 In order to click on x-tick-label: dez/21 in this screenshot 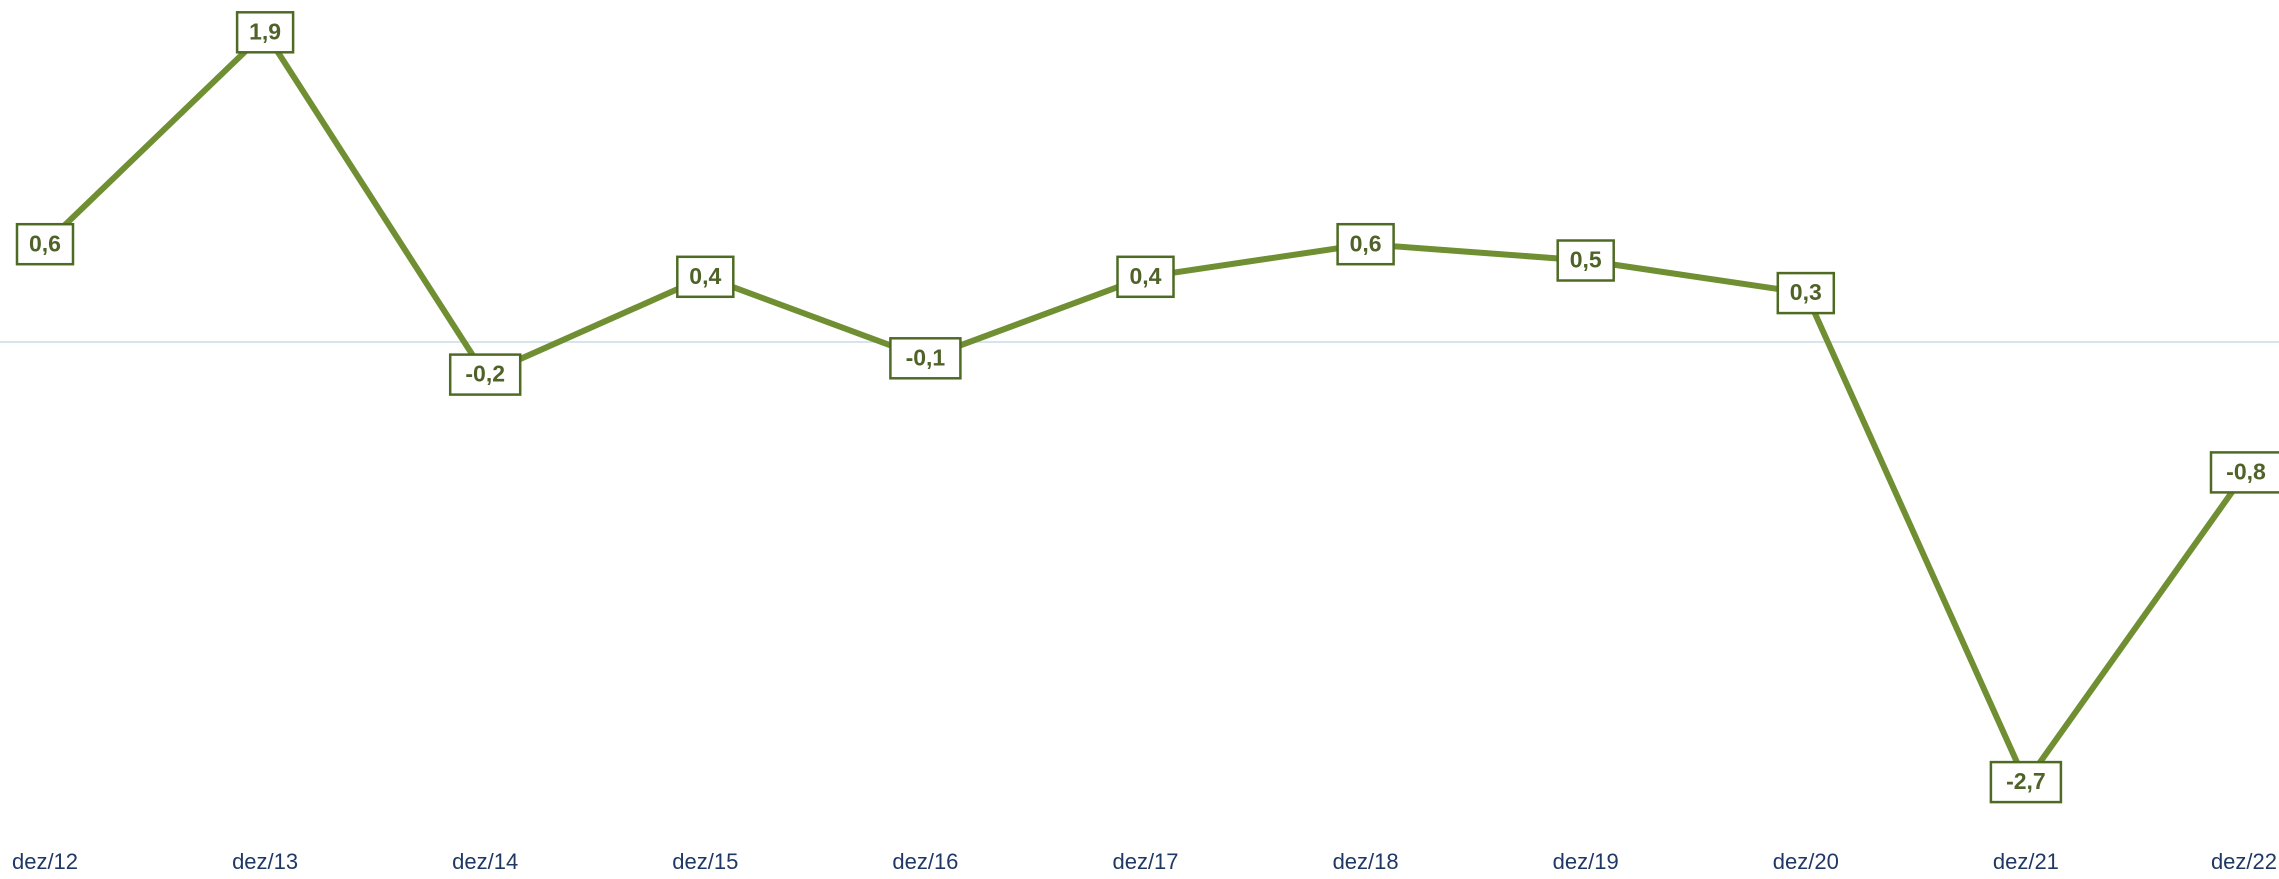, I will do `click(2026, 861)`.